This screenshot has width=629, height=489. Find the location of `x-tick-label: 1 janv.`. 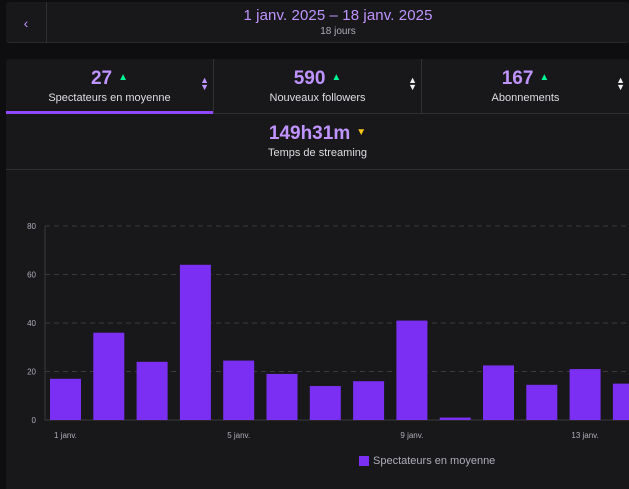

x-tick-label: 1 janv. is located at coordinates (65, 435).